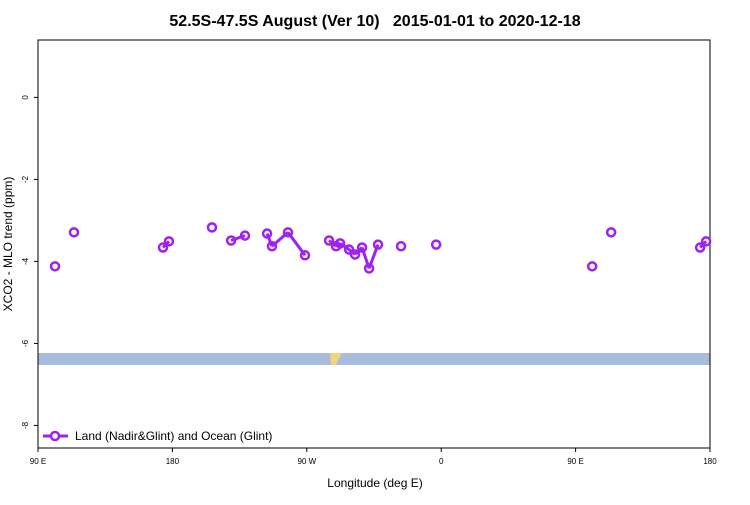 The width and height of the screenshot is (750, 505). What do you see at coordinates (441, 461) in the screenshot?
I see `x-tick-label: 0` at bounding box center [441, 461].